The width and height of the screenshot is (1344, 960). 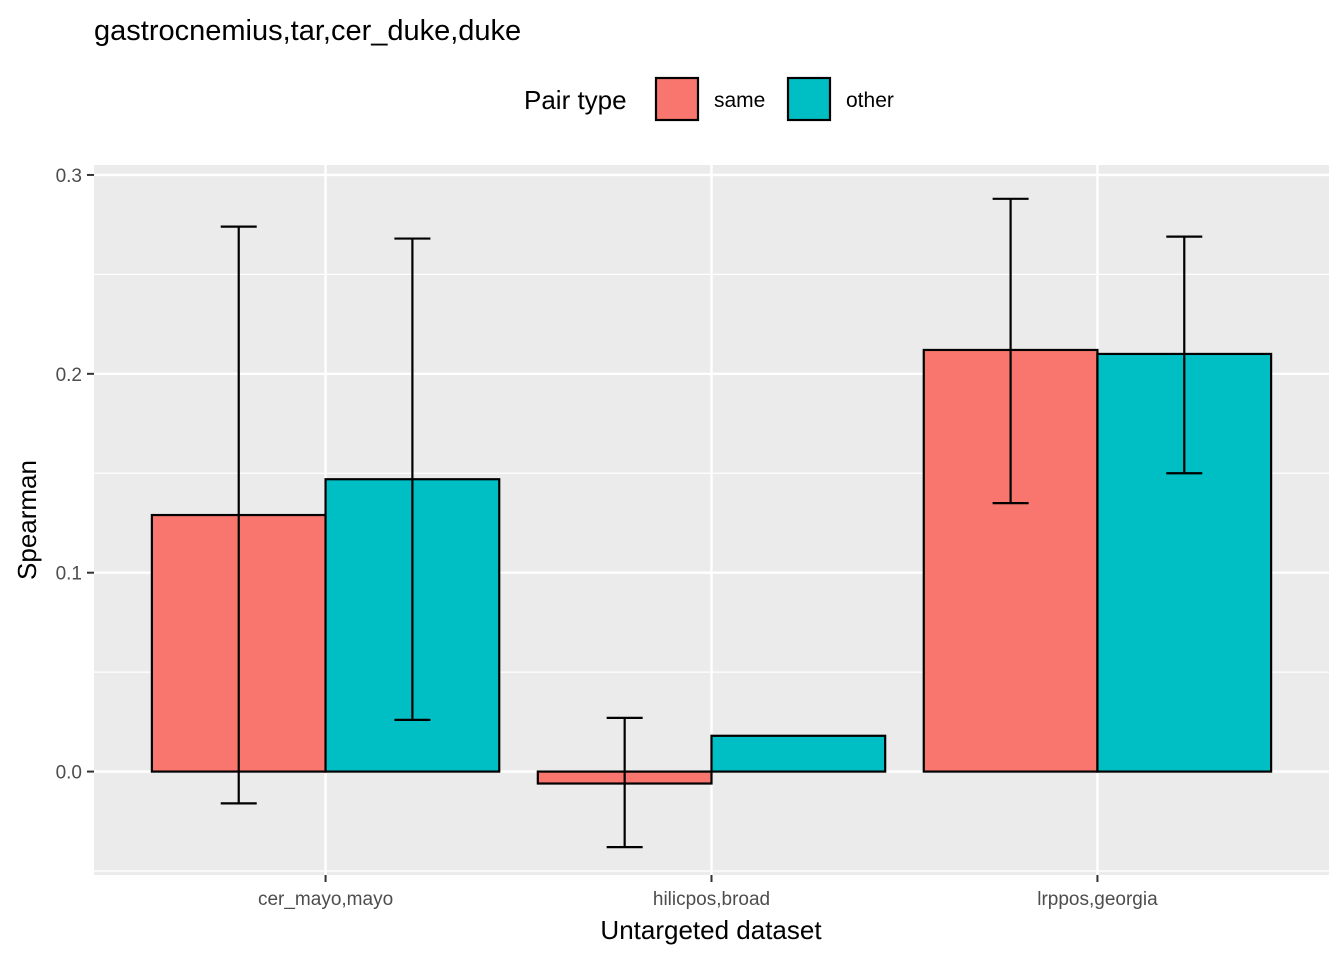 I want to click on y-tick-label: 0.3, so click(x=69, y=176).